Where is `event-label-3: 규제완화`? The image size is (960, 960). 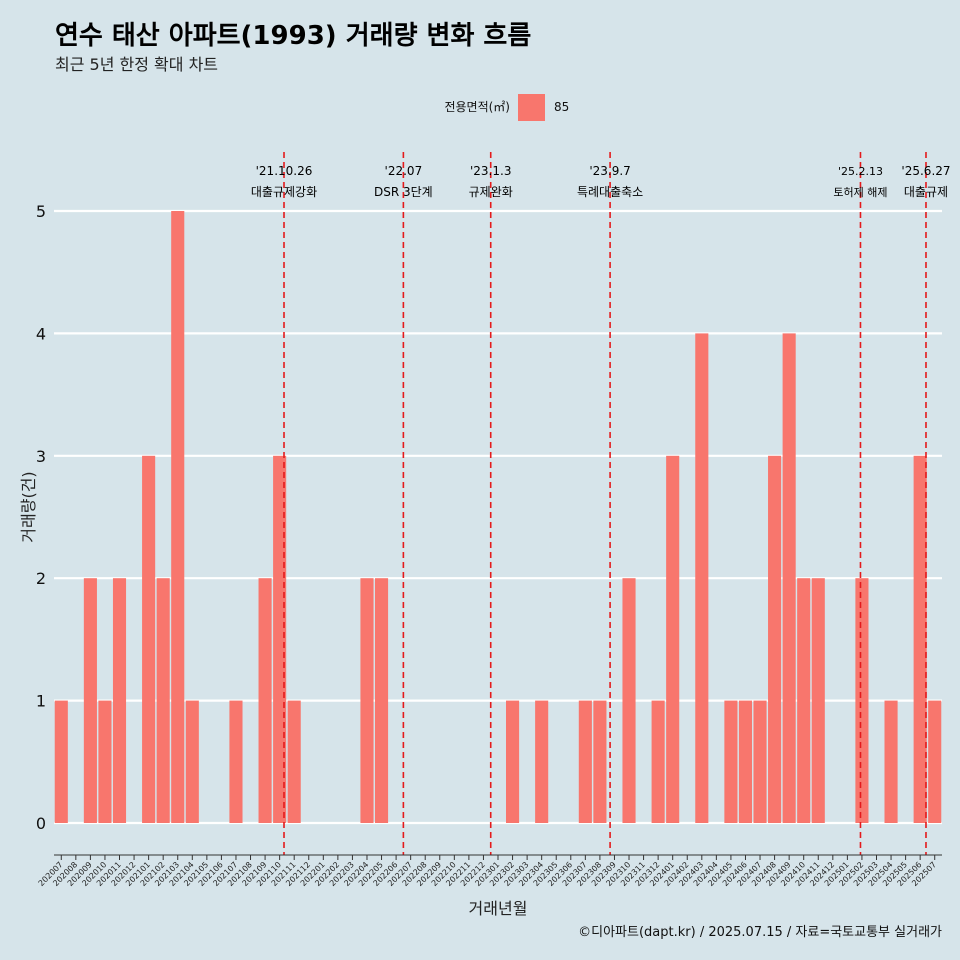
event-label-3: 규제완화 is located at coordinates (491, 192).